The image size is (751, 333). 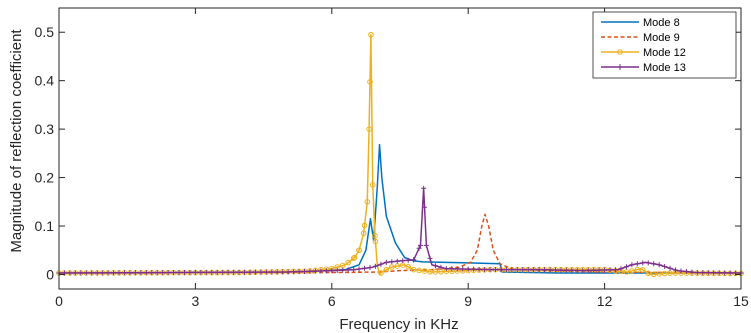 What do you see at coordinates (50, 274) in the screenshot?
I see `y-tick-label: 0` at bounding box center [50, 274].